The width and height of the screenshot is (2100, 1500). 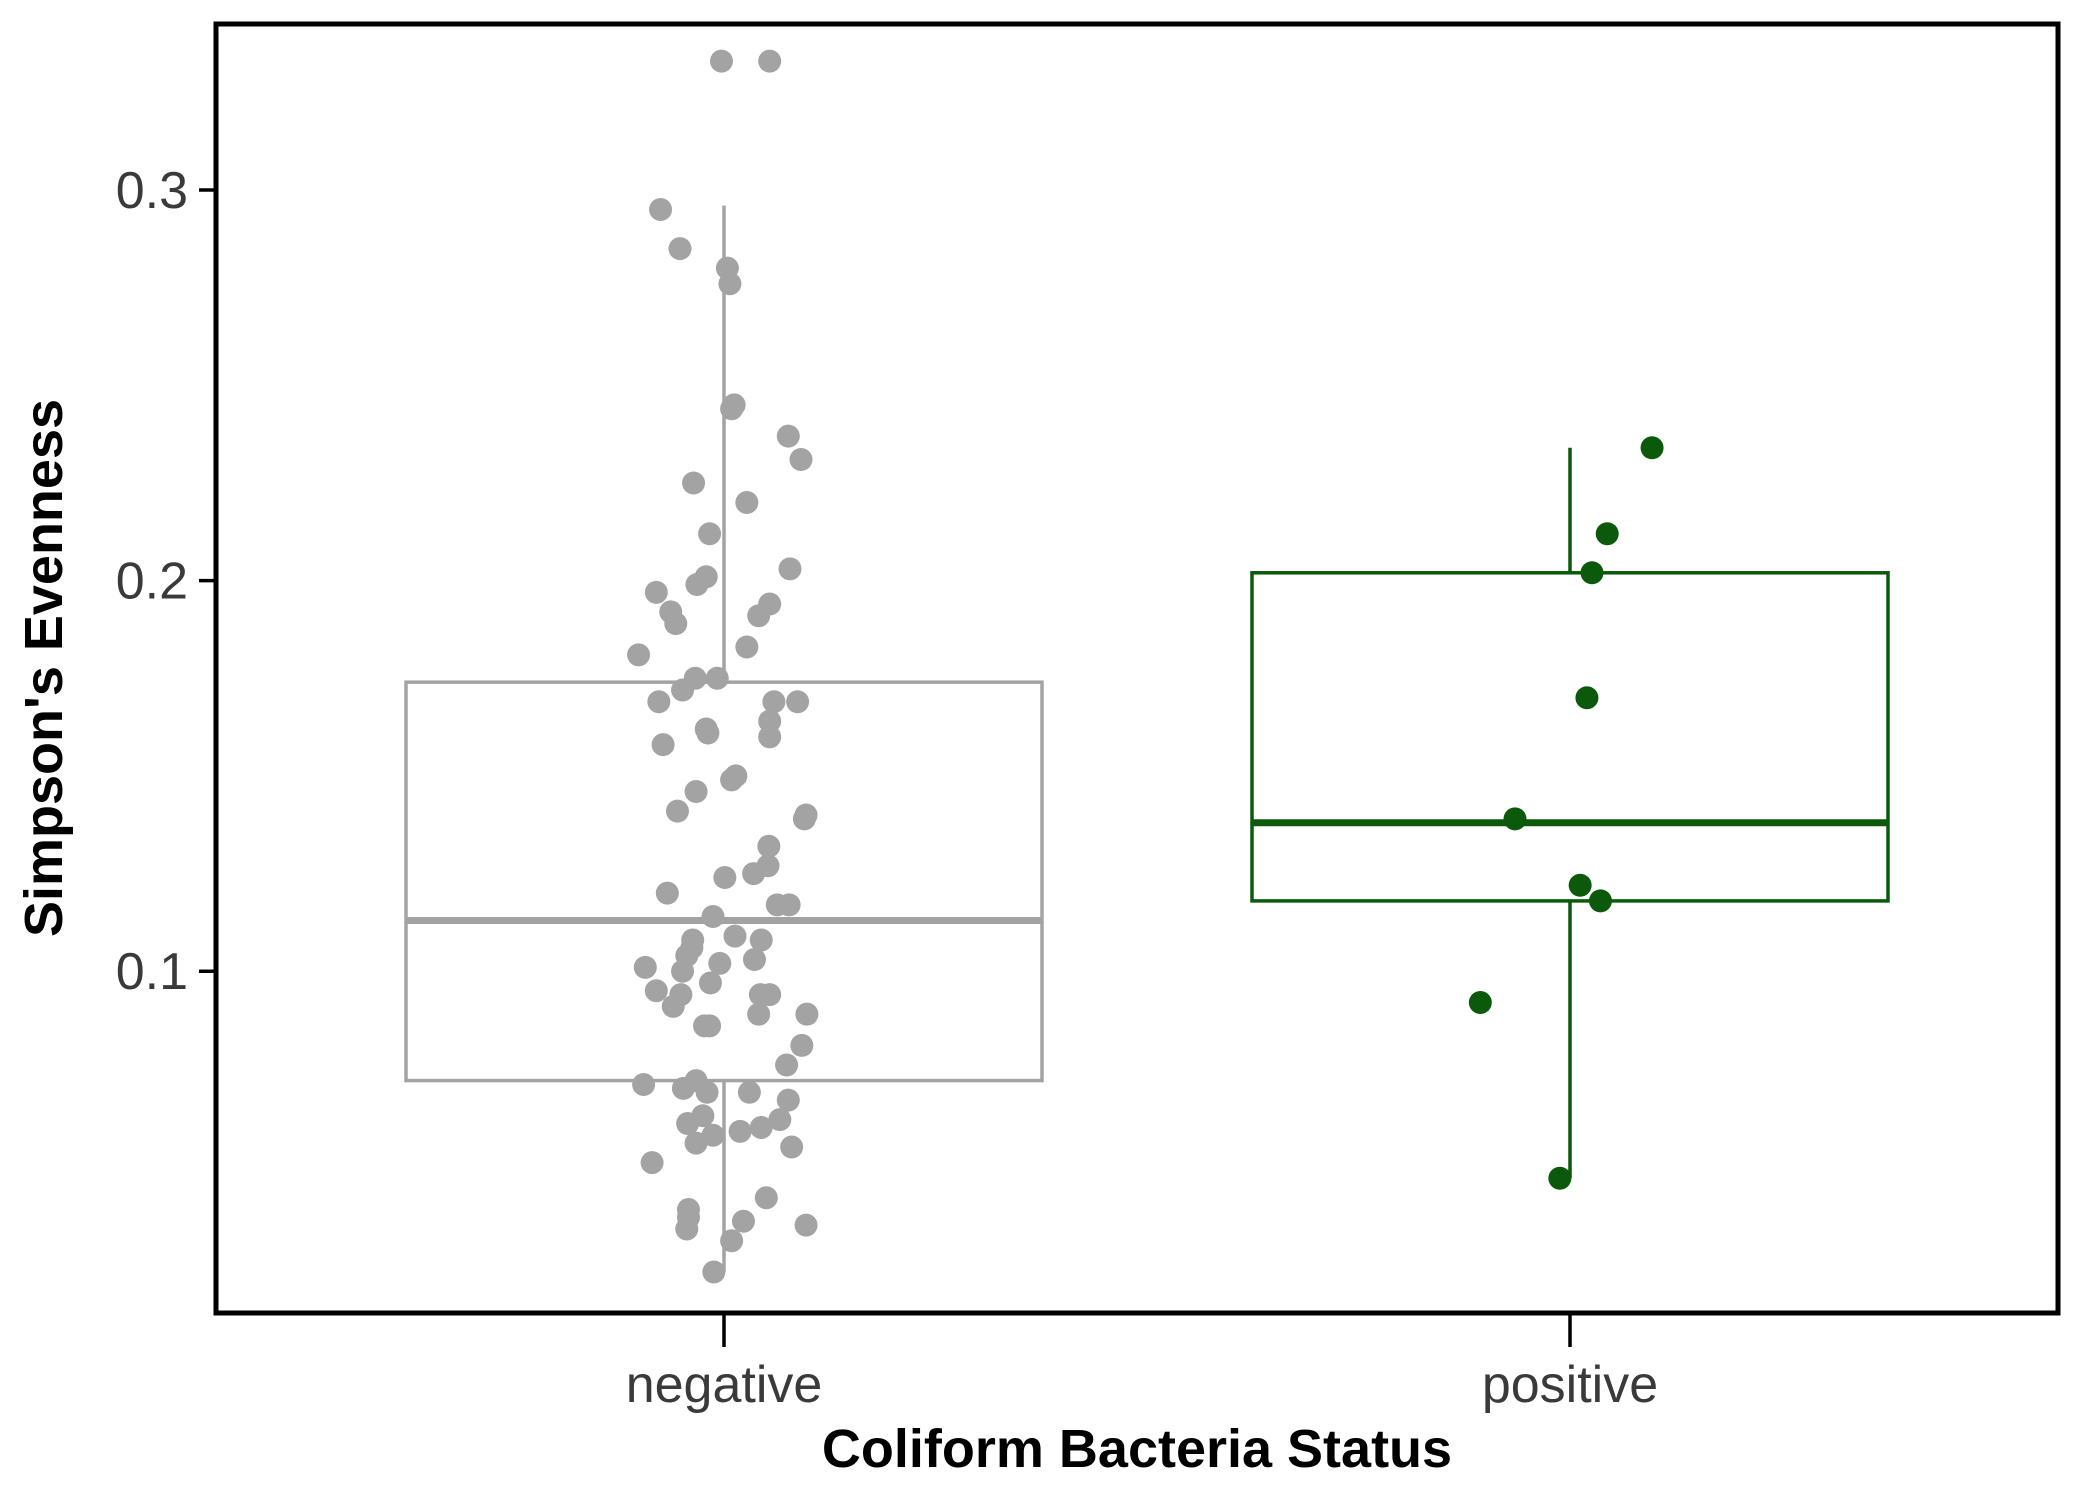 I want to click on box-positive, so click(x=1570, y=737).